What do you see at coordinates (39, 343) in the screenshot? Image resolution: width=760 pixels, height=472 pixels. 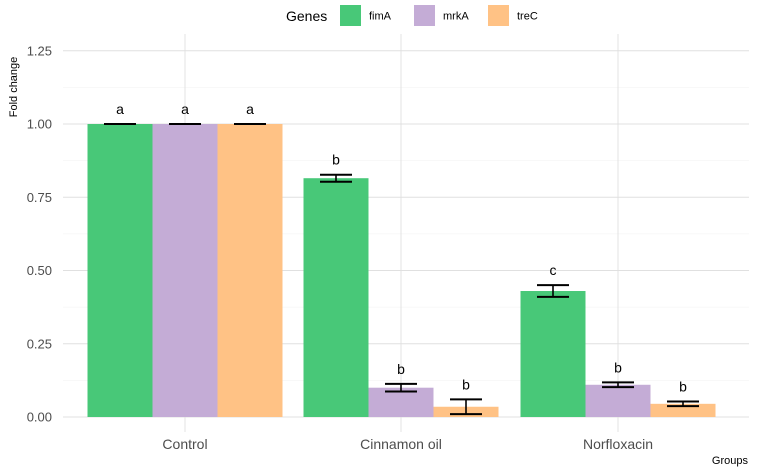 I see `y-tick-label: 0.25` at bounding box center [39, 343].